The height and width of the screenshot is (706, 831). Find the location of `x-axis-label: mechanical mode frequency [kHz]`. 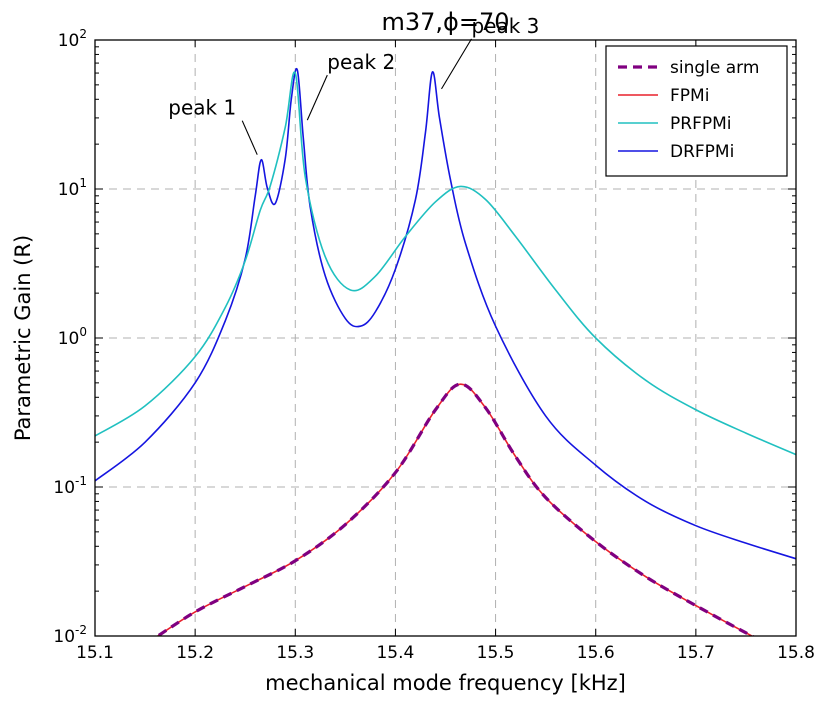

x-axis-label: mechanical mode frequency [kHz] is located at coordinates (445, 683).